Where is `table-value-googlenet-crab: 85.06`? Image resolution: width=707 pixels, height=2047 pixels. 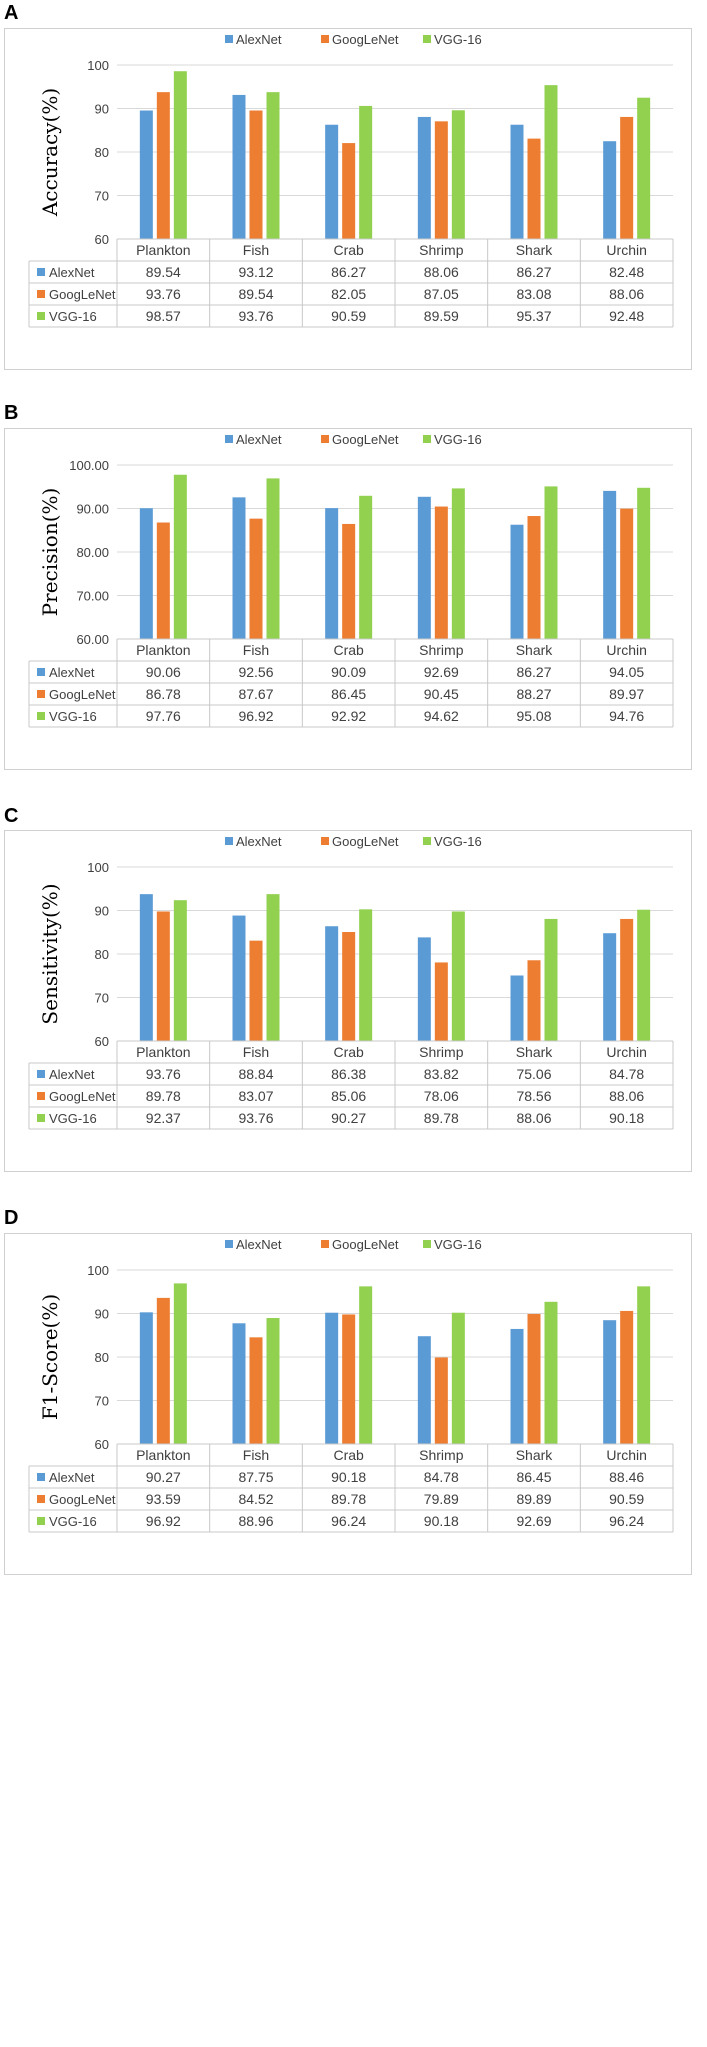
table-value-googlenet-crab: 85.06 is located at coordinates (348, 1096).